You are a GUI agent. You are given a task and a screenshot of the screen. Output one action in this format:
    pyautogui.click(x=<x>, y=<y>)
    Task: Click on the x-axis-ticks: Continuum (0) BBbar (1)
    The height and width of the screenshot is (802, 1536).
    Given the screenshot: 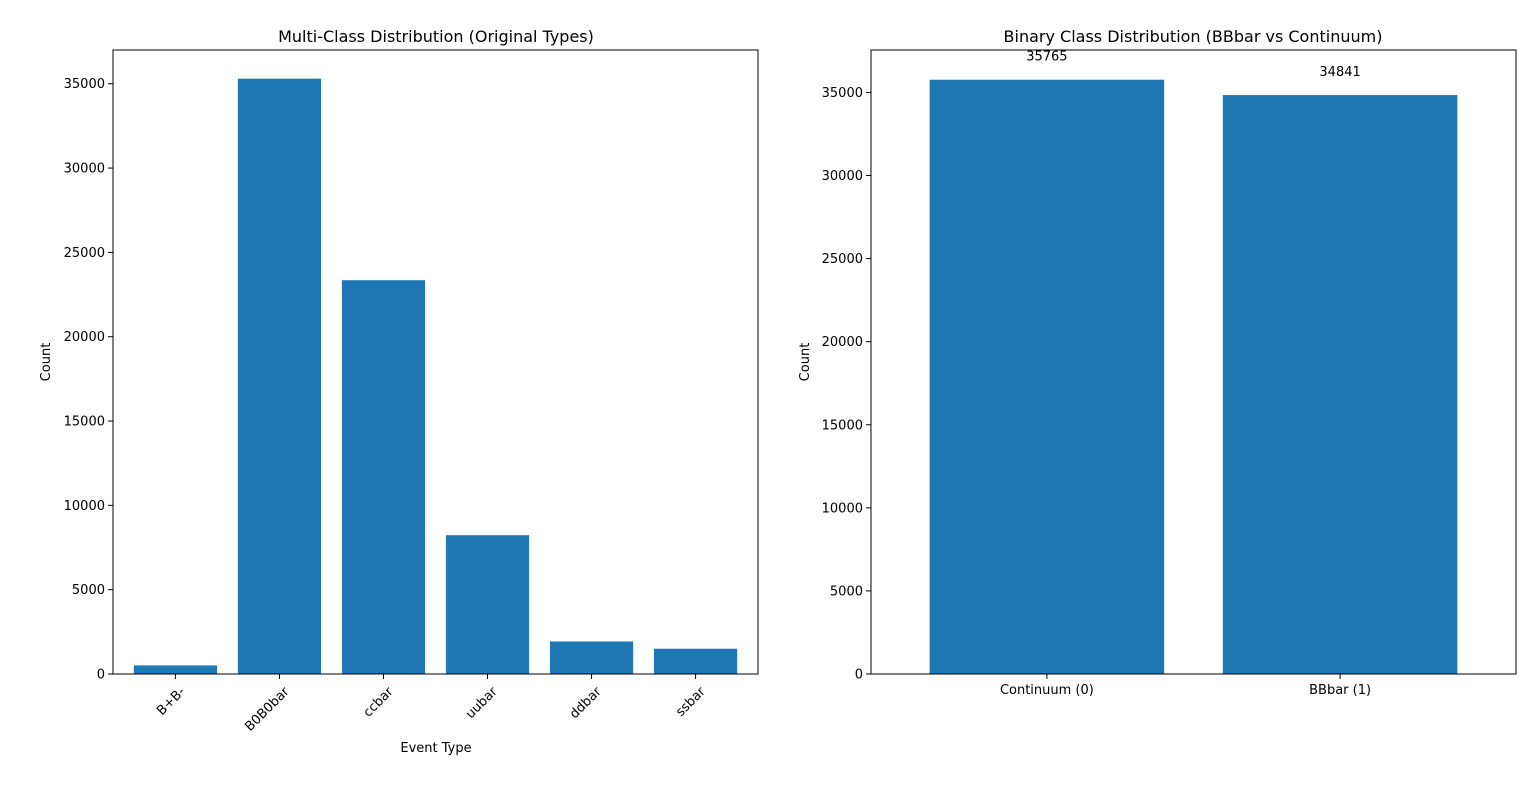 What is the action you would take?
    pyautogui.click(x=1185, y=686)
    